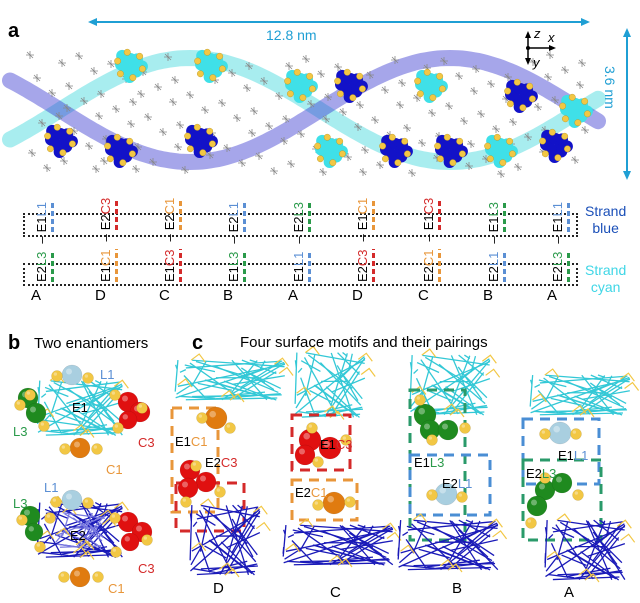  What do you see at coordinates (20, 431) in the screenshot?
I see `e1-l3-label: L3` at bounding box center [20, 431].